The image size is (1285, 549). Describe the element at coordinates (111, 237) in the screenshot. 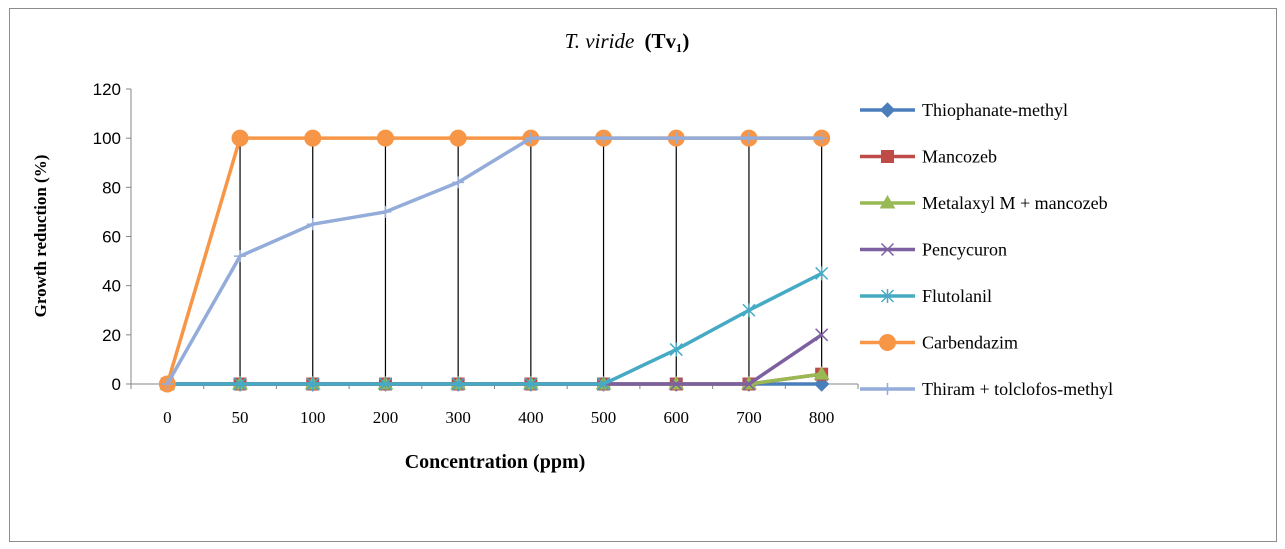

I see `y-tick-label: 60` at that location.